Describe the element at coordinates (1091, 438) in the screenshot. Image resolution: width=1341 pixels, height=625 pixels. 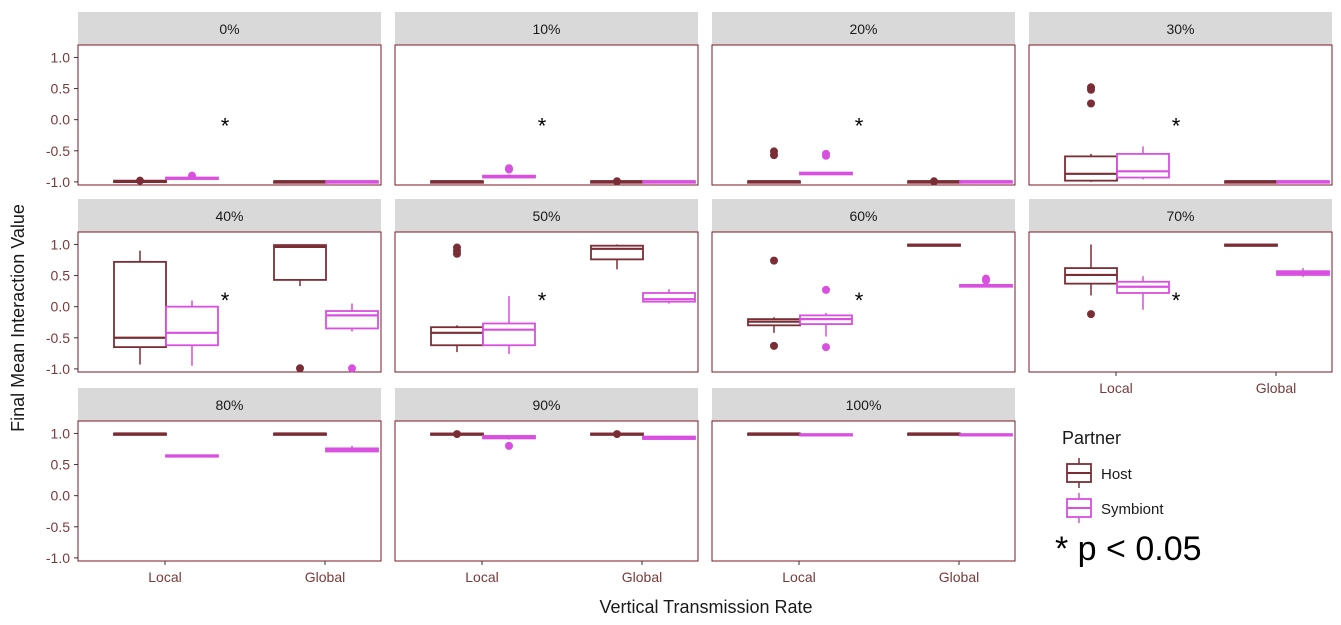
I see `legend-title: Partner` at that location.